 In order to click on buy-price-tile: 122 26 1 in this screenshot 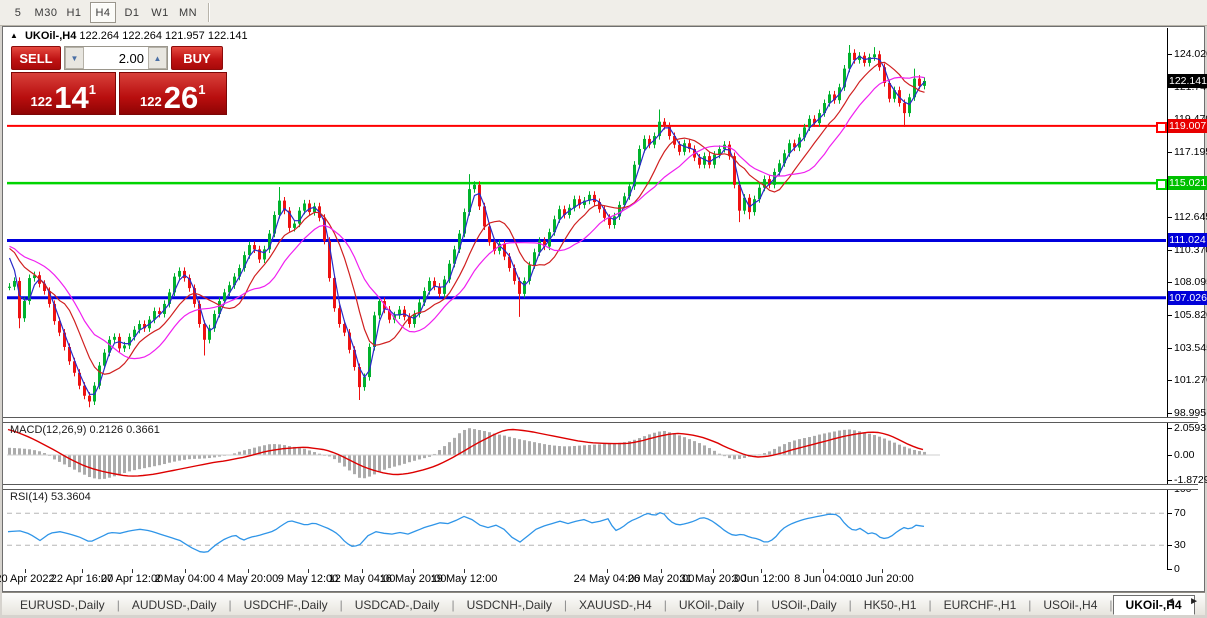, I will do `click(172, 93)`.